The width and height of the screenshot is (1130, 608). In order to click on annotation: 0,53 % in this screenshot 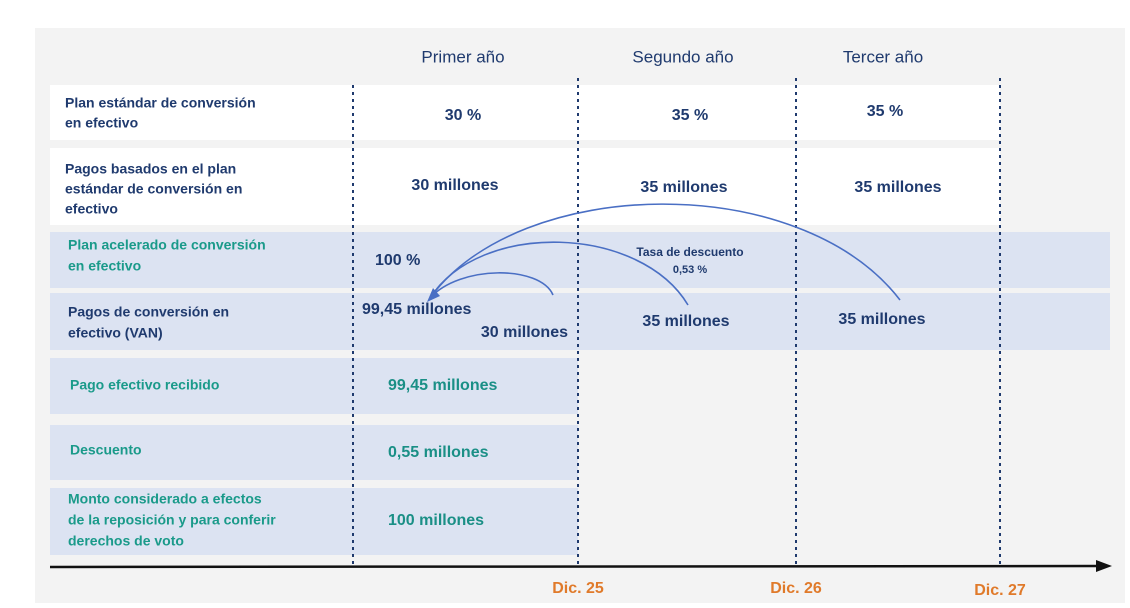, I will do `click(690, 270)`.